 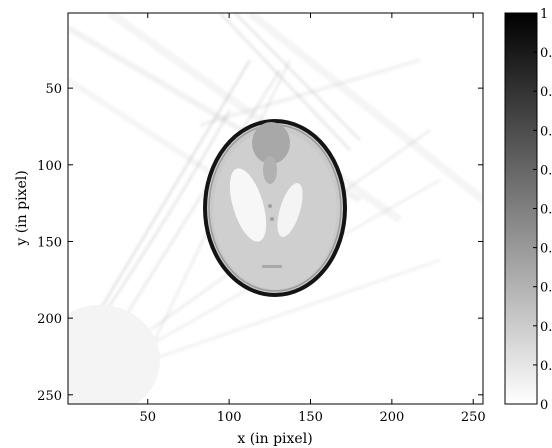 I want to click on streak-arc, so click(x=165, y=215).